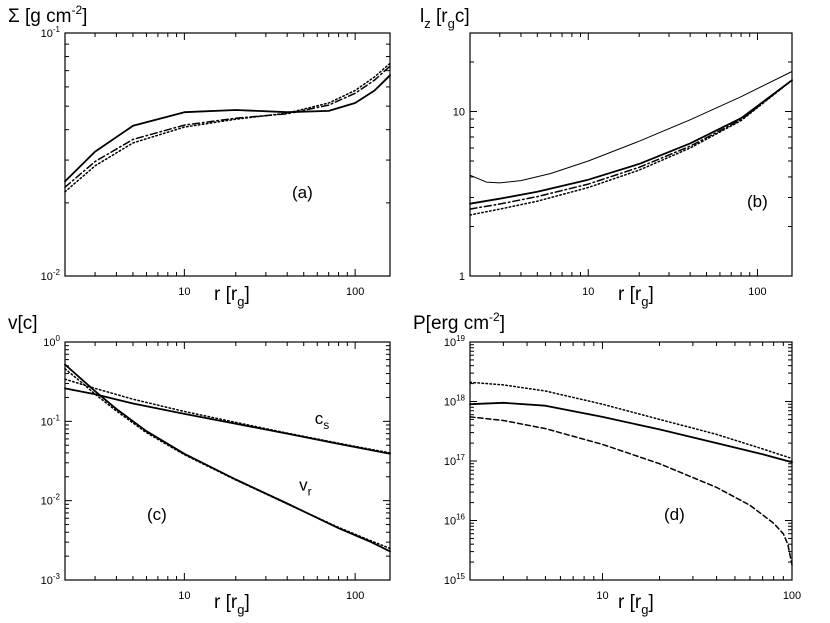 The height and width of the screenshot is (623, 830). What do you see at coordinates (455, 401) in the screenshot?
I see `y-tick-label: 10¹⁸` at bounding box center [455, 401].